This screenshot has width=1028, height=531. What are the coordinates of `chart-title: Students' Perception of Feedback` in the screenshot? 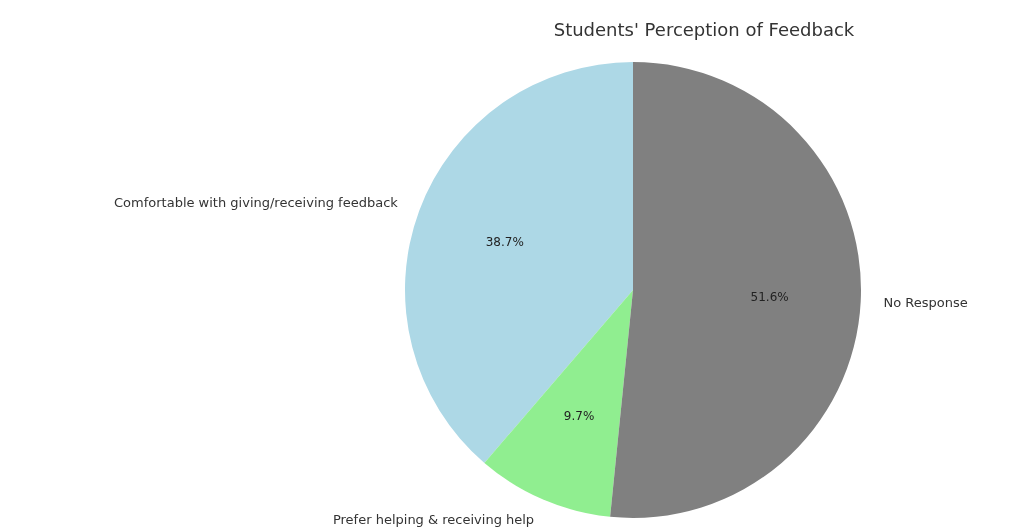 It's located at (704, 29).